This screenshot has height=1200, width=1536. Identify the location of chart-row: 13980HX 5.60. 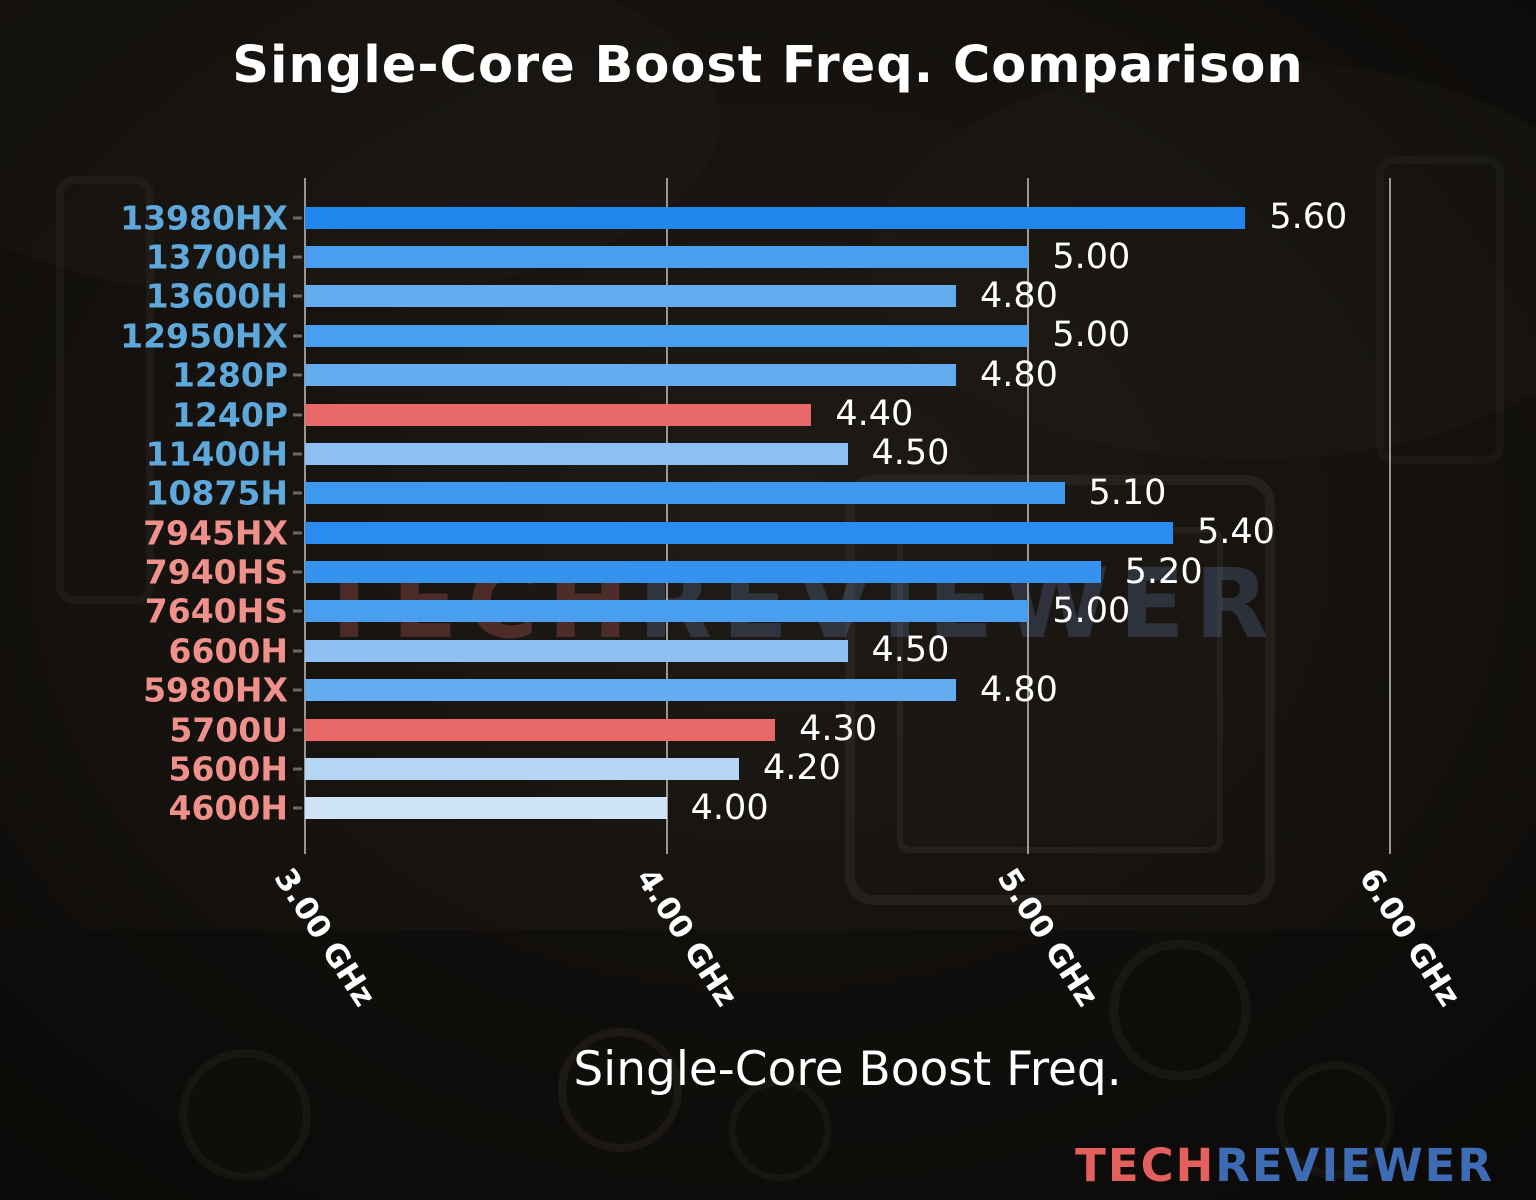
(755, 217).